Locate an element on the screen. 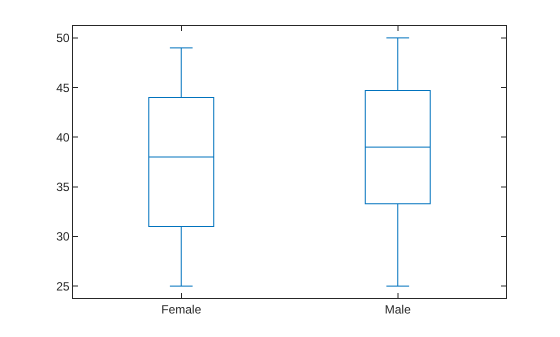 The width and height of the screenshot is (560, 337). y-tick-label: 25 is located at coordinates (63, 286).